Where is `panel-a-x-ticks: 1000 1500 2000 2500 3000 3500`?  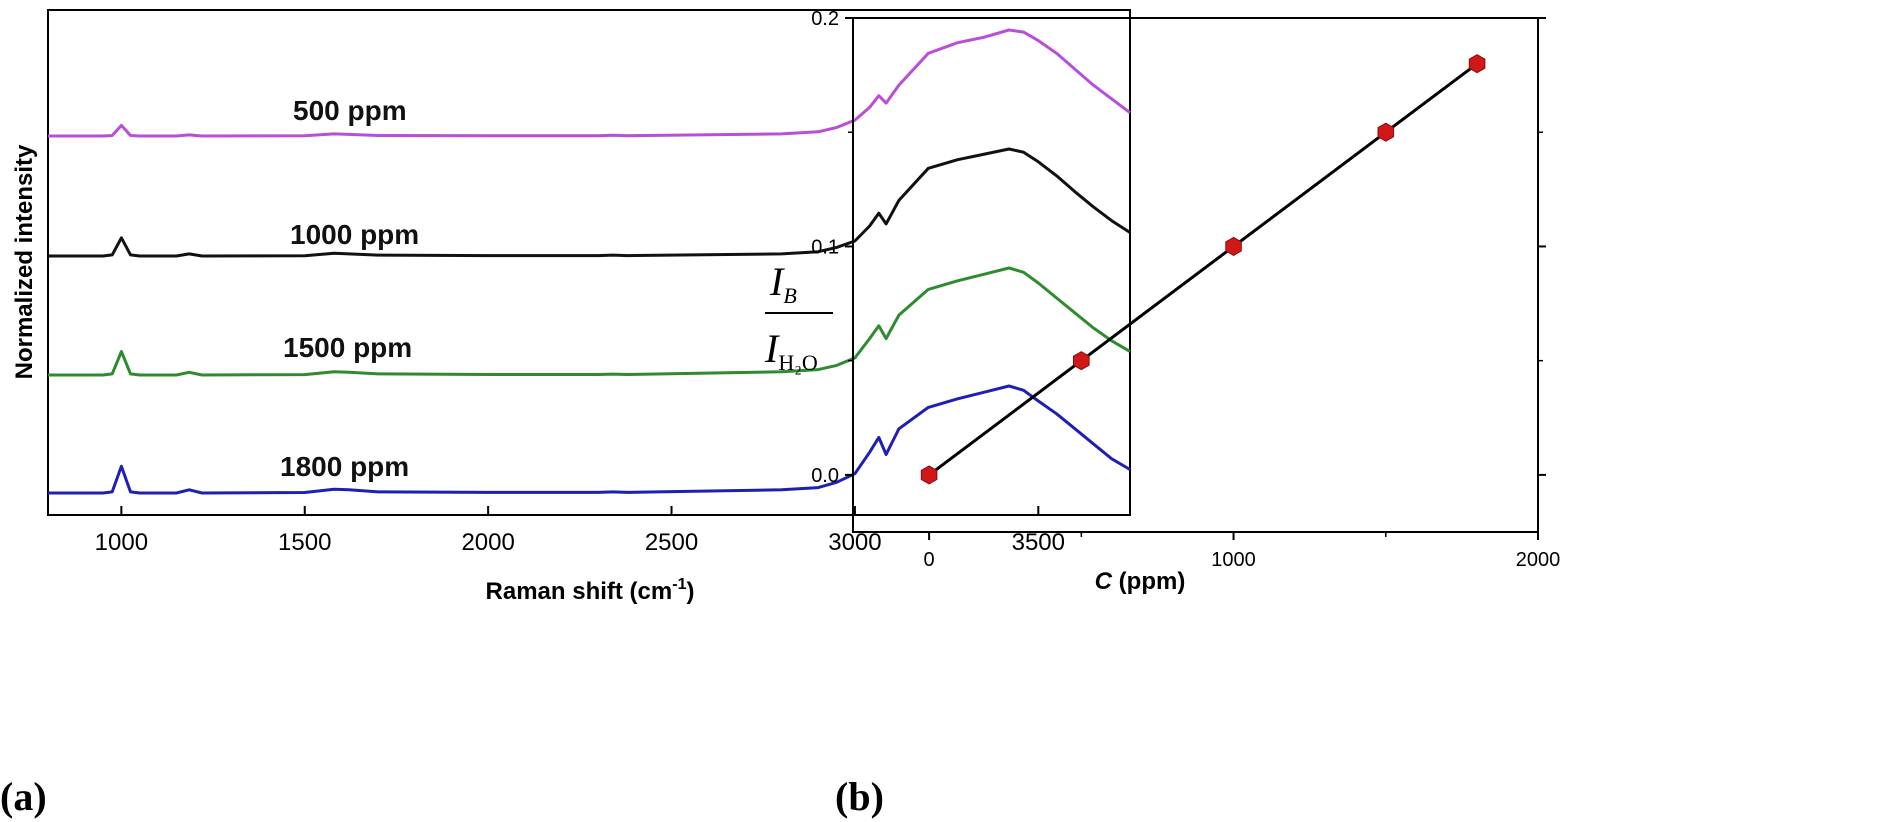 panel-a-x-ticks: 1000 1500 2000 2500 3000 3500 is located at coordinates (580, 531).